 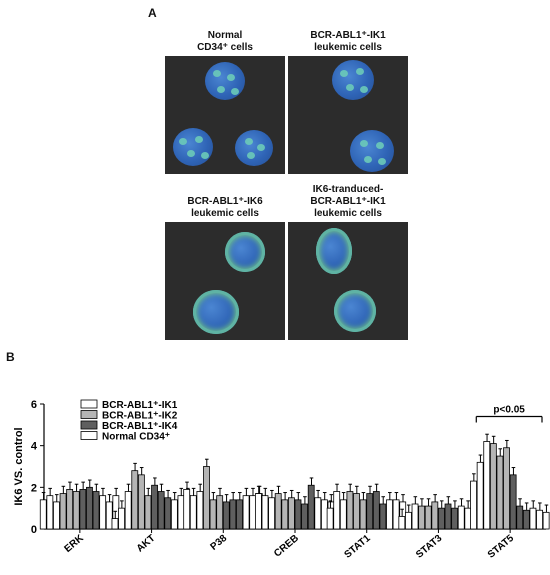 What do you see at coordinates (286, 546) in the screenshot?
I see `x-tick-label: CREB` at bounding box center [286, 546].